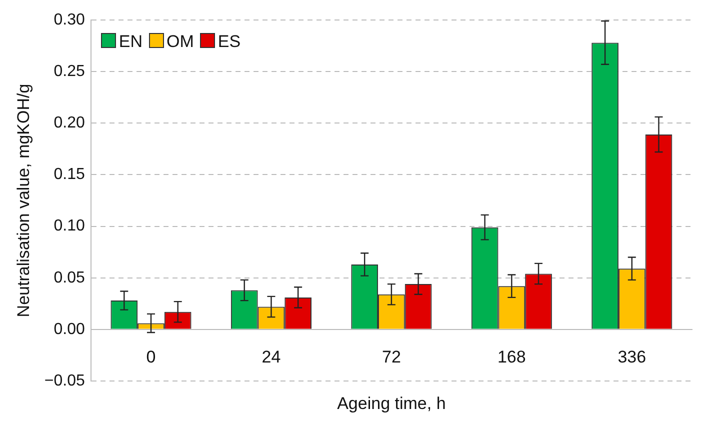 This screenshot has width=712, height=423. I want to click on x-tick-label: 24, so click(271, 356).